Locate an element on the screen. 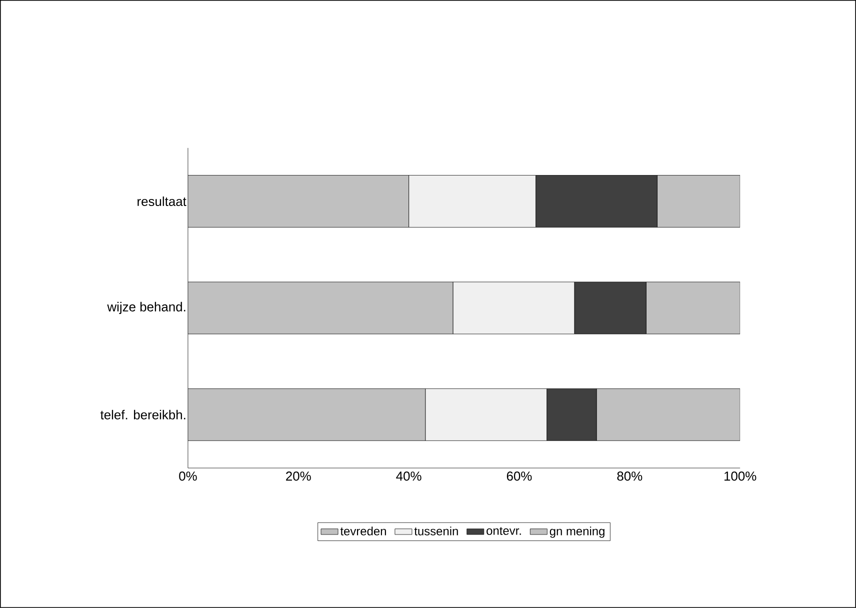  y-tick-label: wijze behand. is located at coordinates (146, 308).